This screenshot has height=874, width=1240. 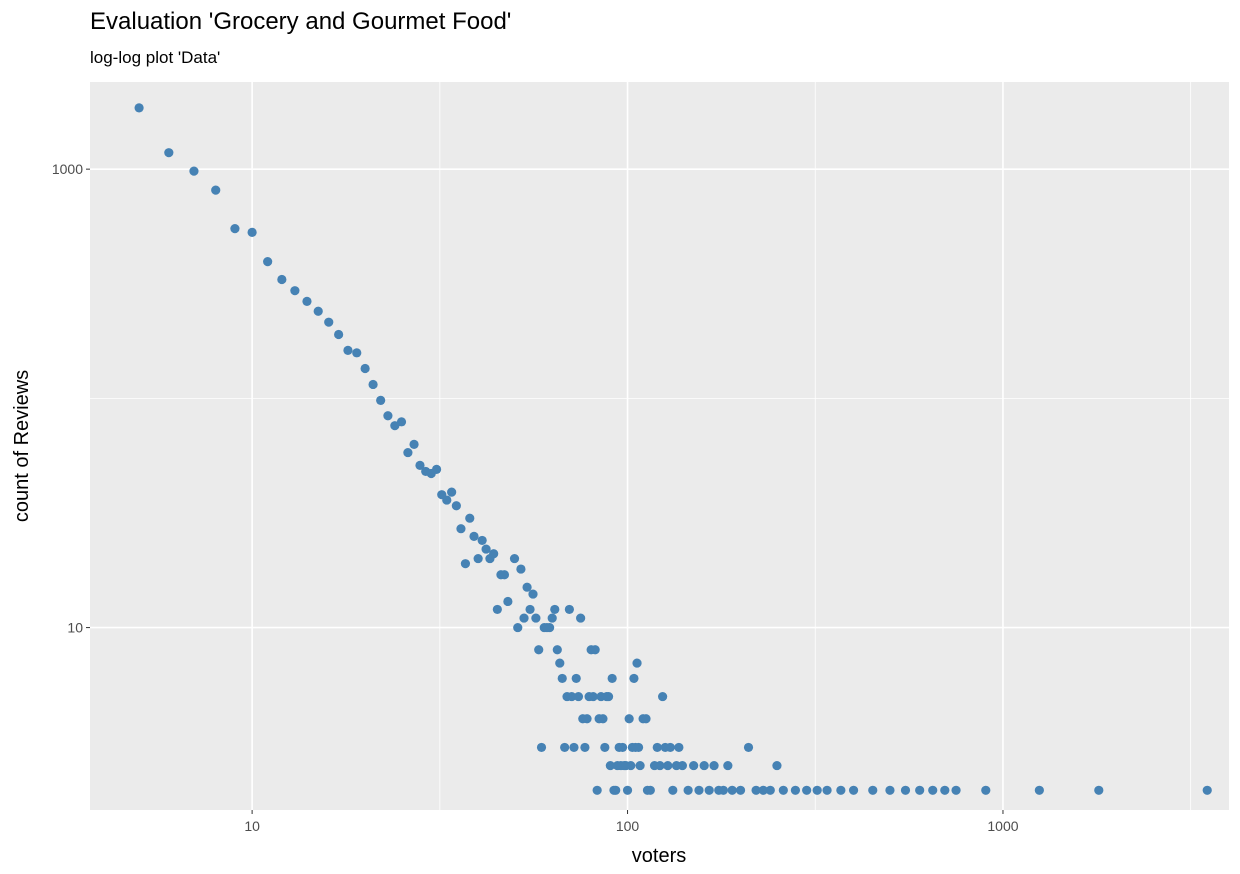 What do you see at coordinates (1002, 826) in the screenshot?
I see `x-tick-label: 1000` at bounding box center [1002, 826].